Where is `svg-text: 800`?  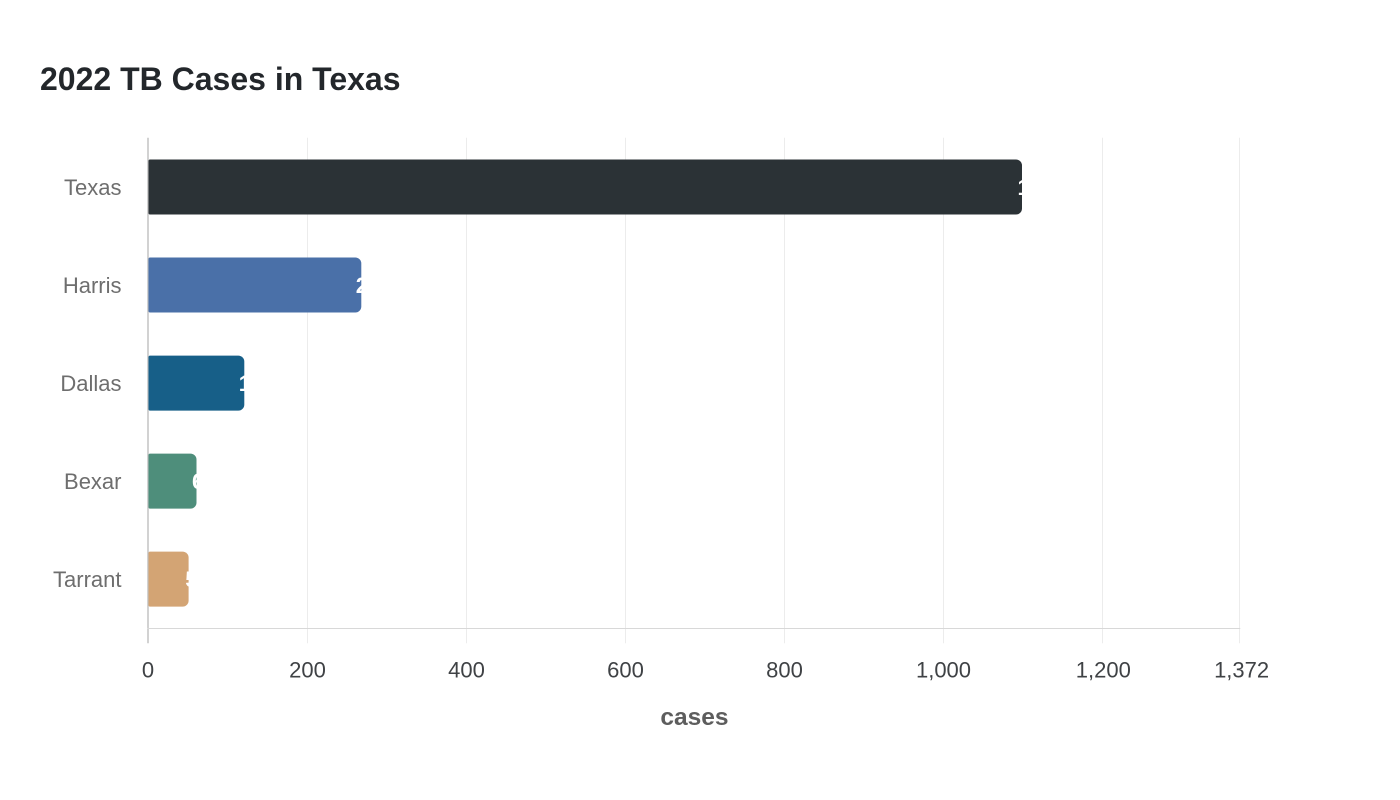 svg-text: 800 is located at coordinates (784, 669).